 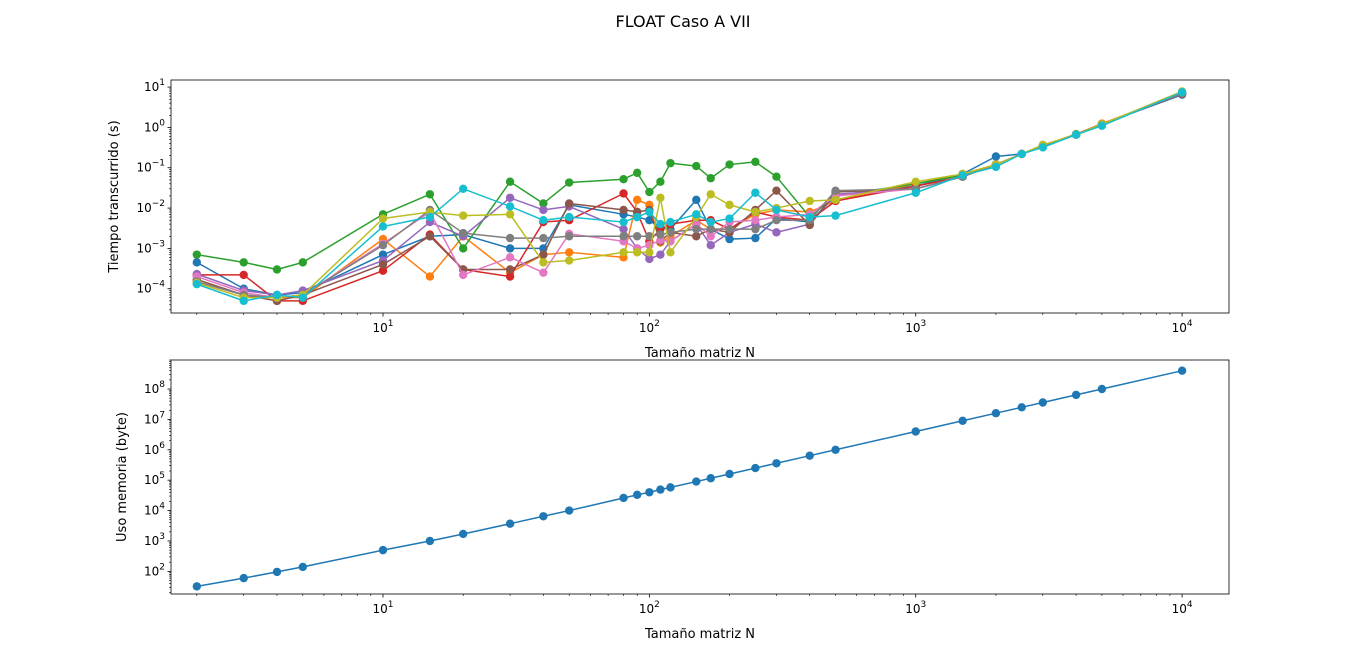 I want to click on memory-plot-xlabel: Tamaño matriz N, so click(x=699, y=634).